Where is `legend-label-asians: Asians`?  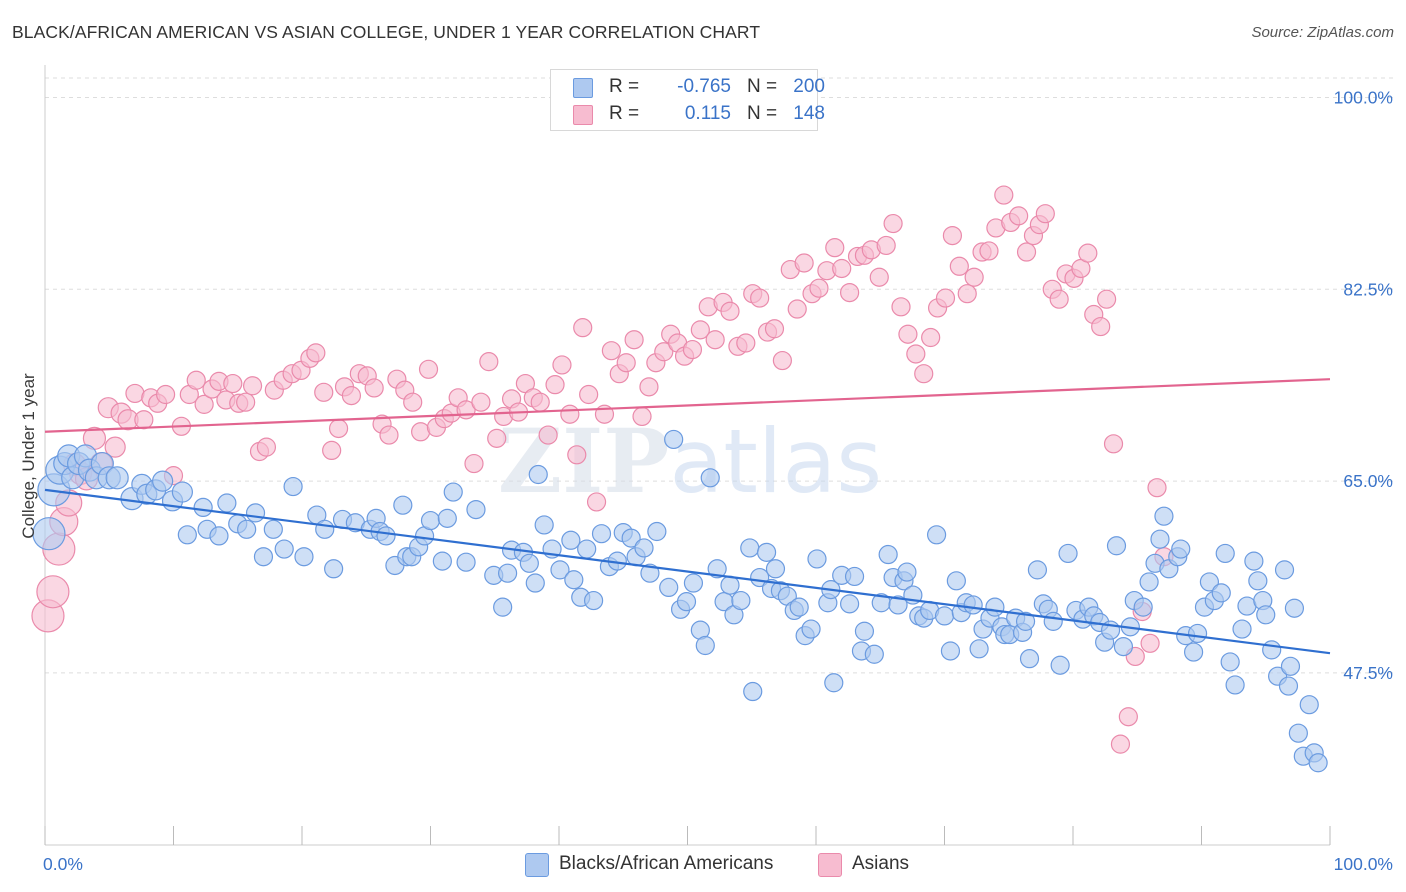 legend-label-asians: Asians is located at coordinates (881, 863).